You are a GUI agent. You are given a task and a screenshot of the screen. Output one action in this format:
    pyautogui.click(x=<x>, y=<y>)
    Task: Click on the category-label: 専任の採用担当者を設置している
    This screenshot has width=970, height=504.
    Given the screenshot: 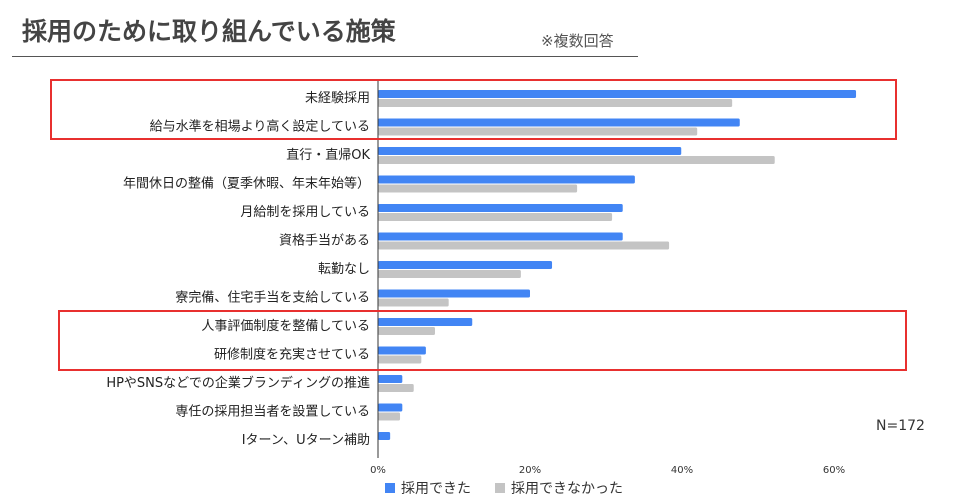 What is the action you would take?
    pyautogui.click(x=272, y=412)
    